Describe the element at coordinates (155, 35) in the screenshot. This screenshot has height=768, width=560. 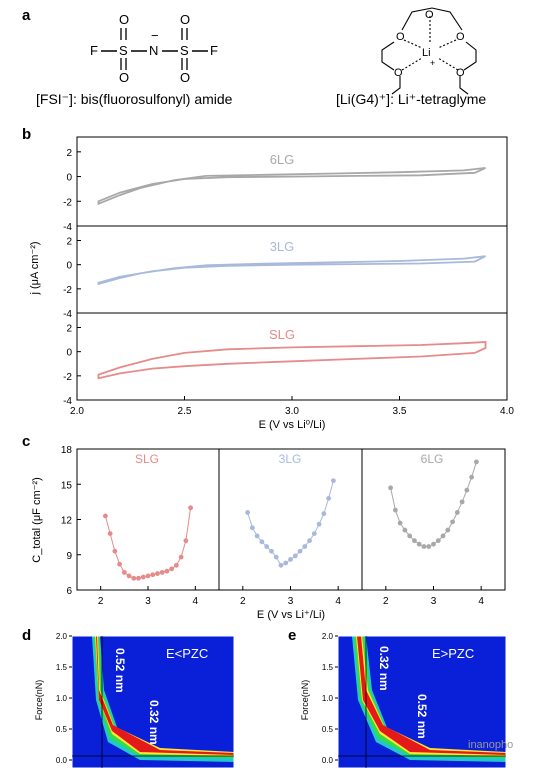
I see `fsi-minus: −` at that location.